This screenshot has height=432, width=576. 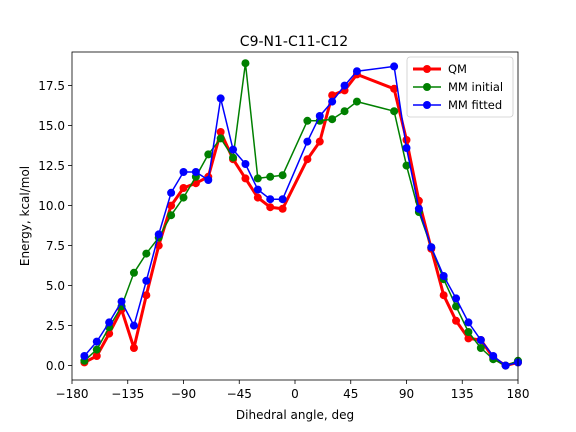 I want to click on y-tick-label: 17.5, so click(x=51, y=86).